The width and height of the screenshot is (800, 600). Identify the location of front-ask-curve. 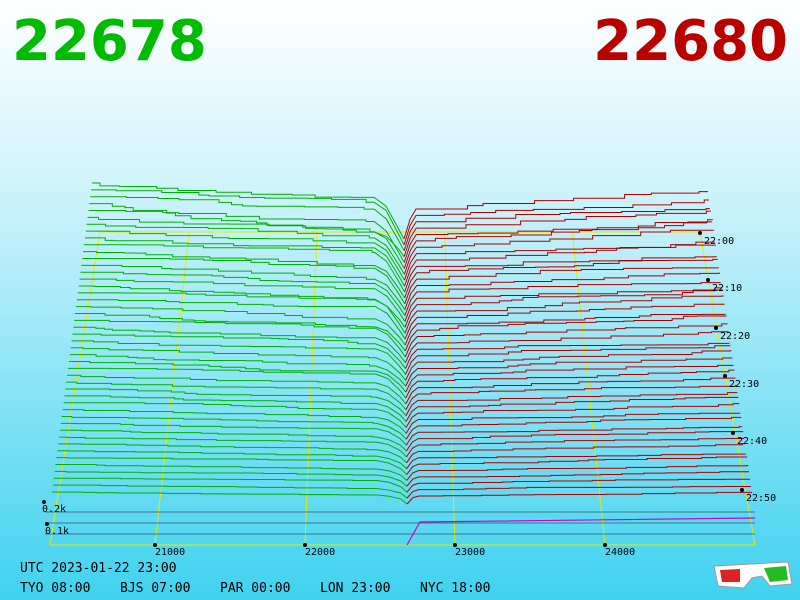
(581, 531).